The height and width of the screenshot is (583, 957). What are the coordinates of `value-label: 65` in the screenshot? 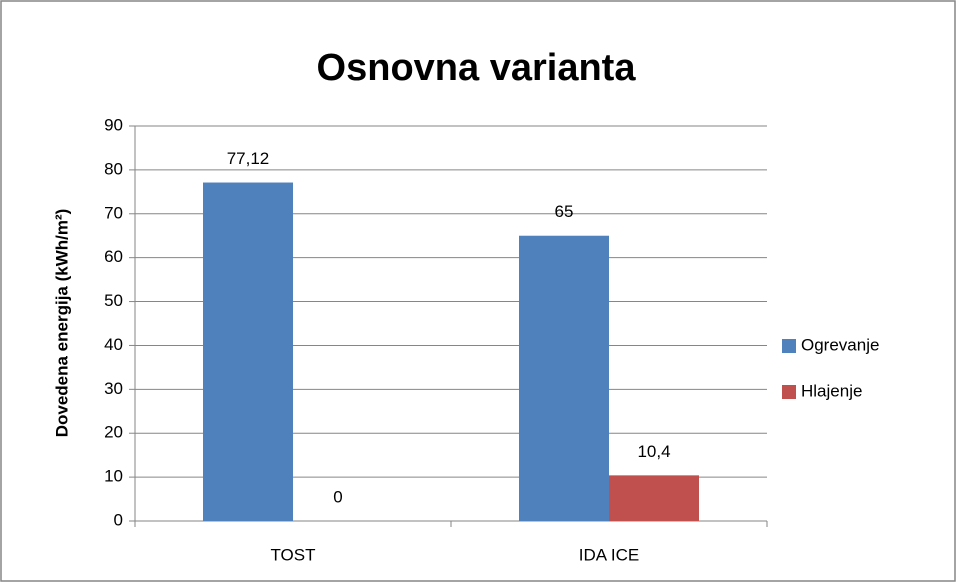 It's located at (564, 211).